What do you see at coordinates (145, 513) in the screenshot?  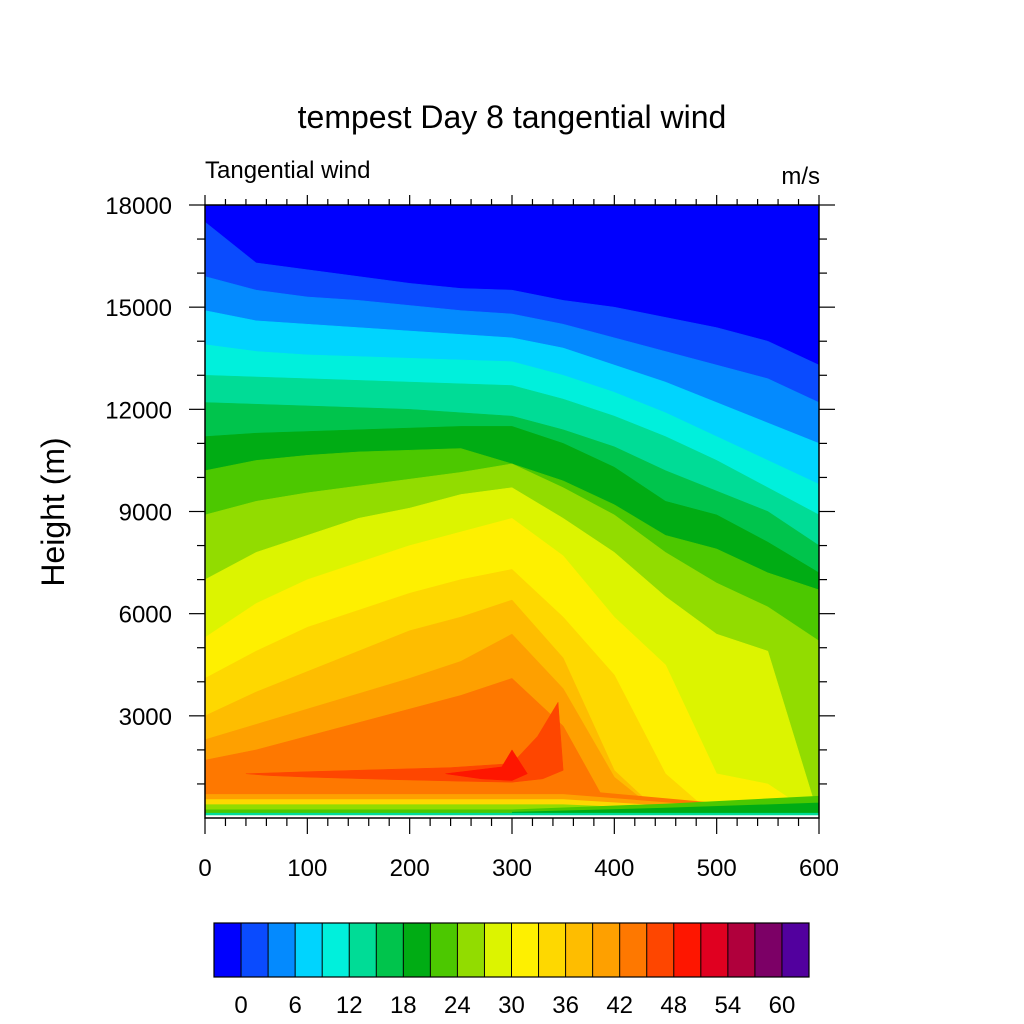 I see `y-tick-label: 9000` at bounding box center [145, 513].